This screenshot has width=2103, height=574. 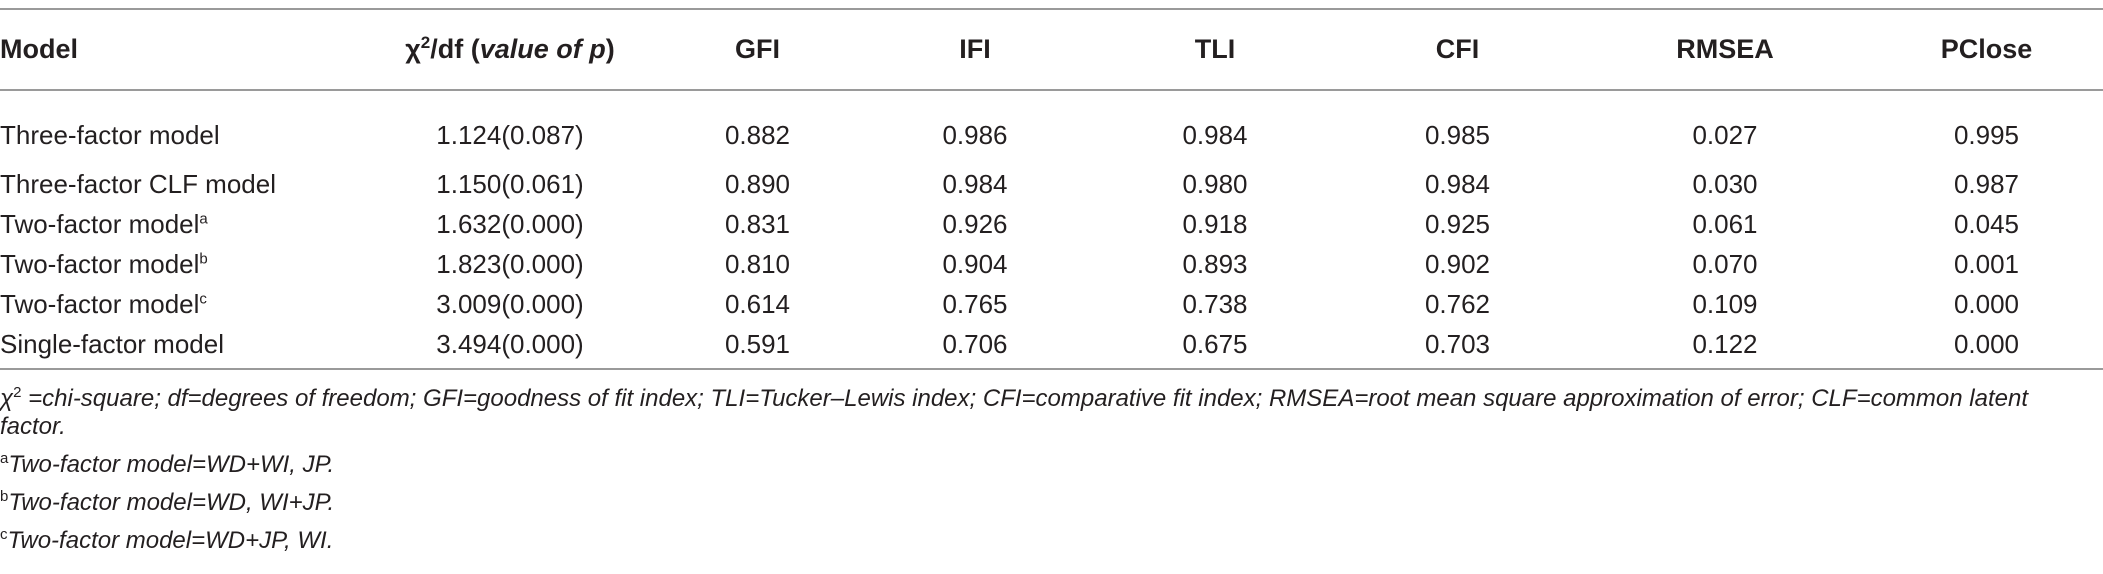 I want to click on abbrev-chi-symbol: χ, so click(x=7, y=398).